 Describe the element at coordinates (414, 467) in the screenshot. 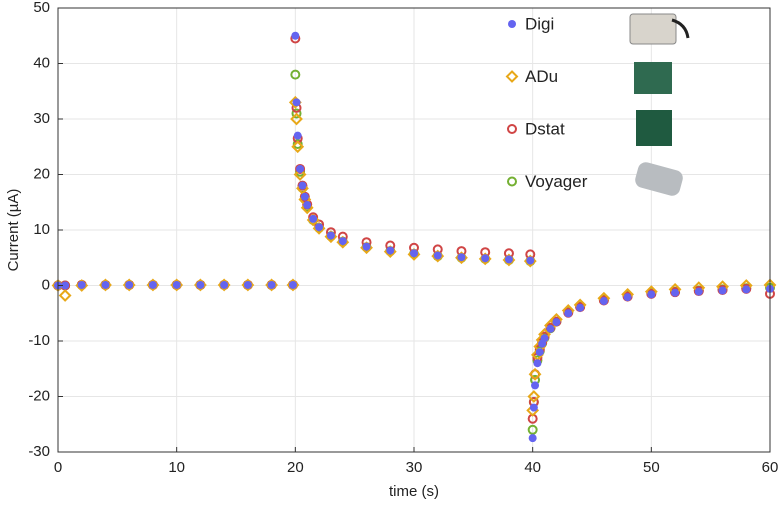

I see `x-tick-label: 30` at that location.